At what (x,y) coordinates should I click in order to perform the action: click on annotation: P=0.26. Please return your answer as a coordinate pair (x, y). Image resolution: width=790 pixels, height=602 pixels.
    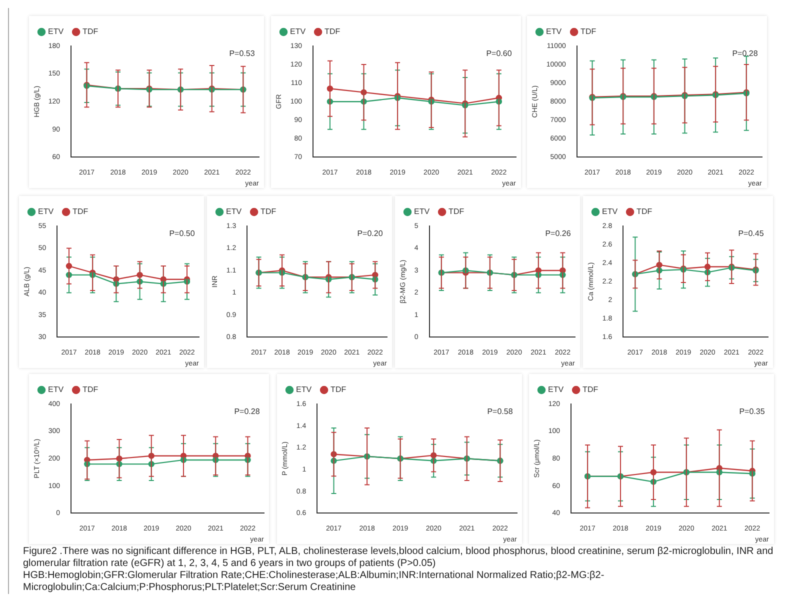
    Looking at the image, I should click on (558, 233).